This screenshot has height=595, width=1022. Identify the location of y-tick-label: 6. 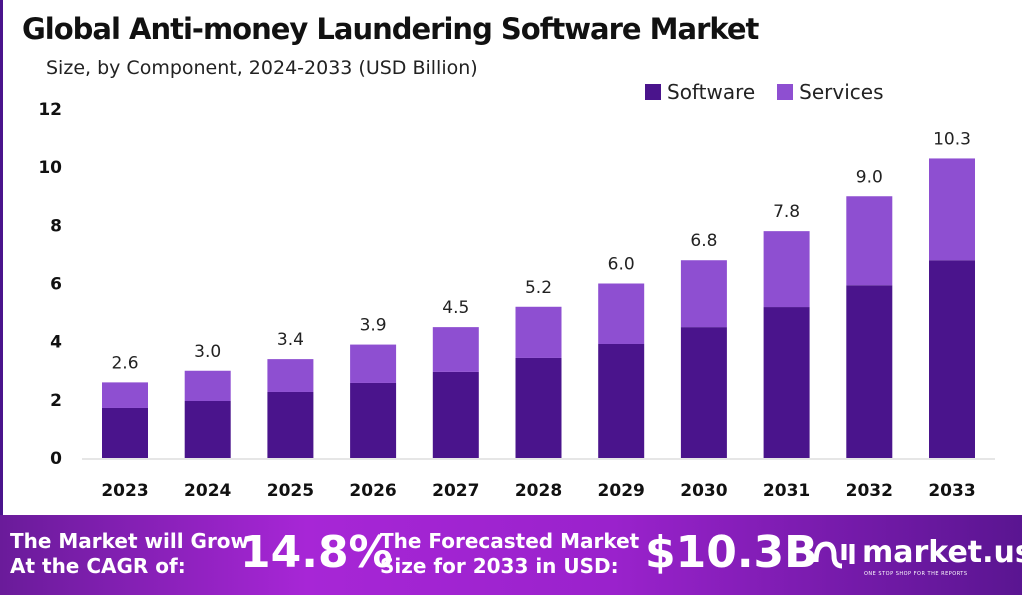
(56, 285).